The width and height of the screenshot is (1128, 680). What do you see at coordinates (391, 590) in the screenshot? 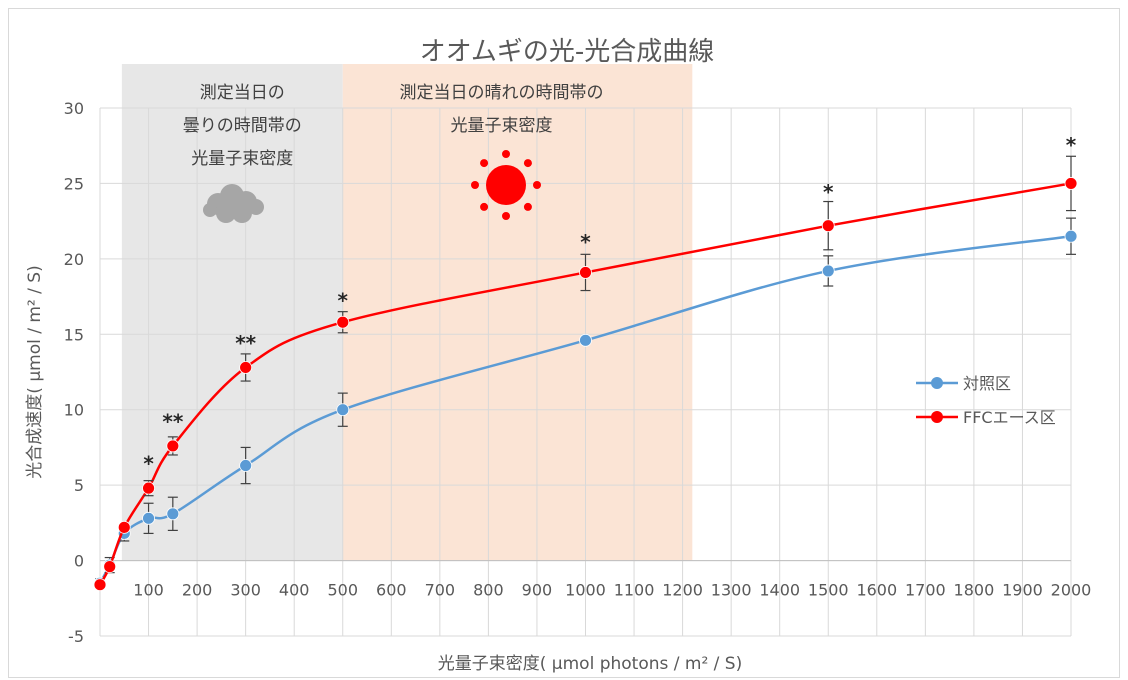
I see `x-tick-label: 600` at bounding box center [391, 590].